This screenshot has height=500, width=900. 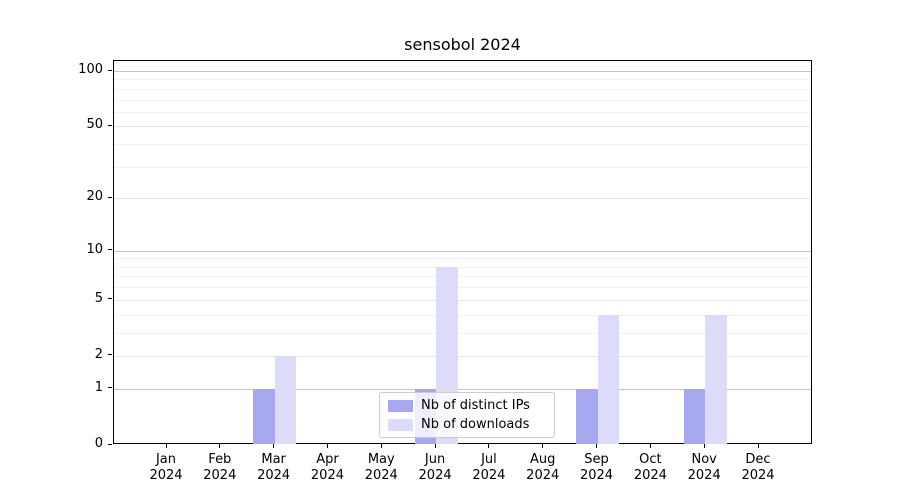 What do you see at coordinates (94, 125) in the screenshot?
I see `y-axis-tick-label: 50` at bounding box center [94, 125].